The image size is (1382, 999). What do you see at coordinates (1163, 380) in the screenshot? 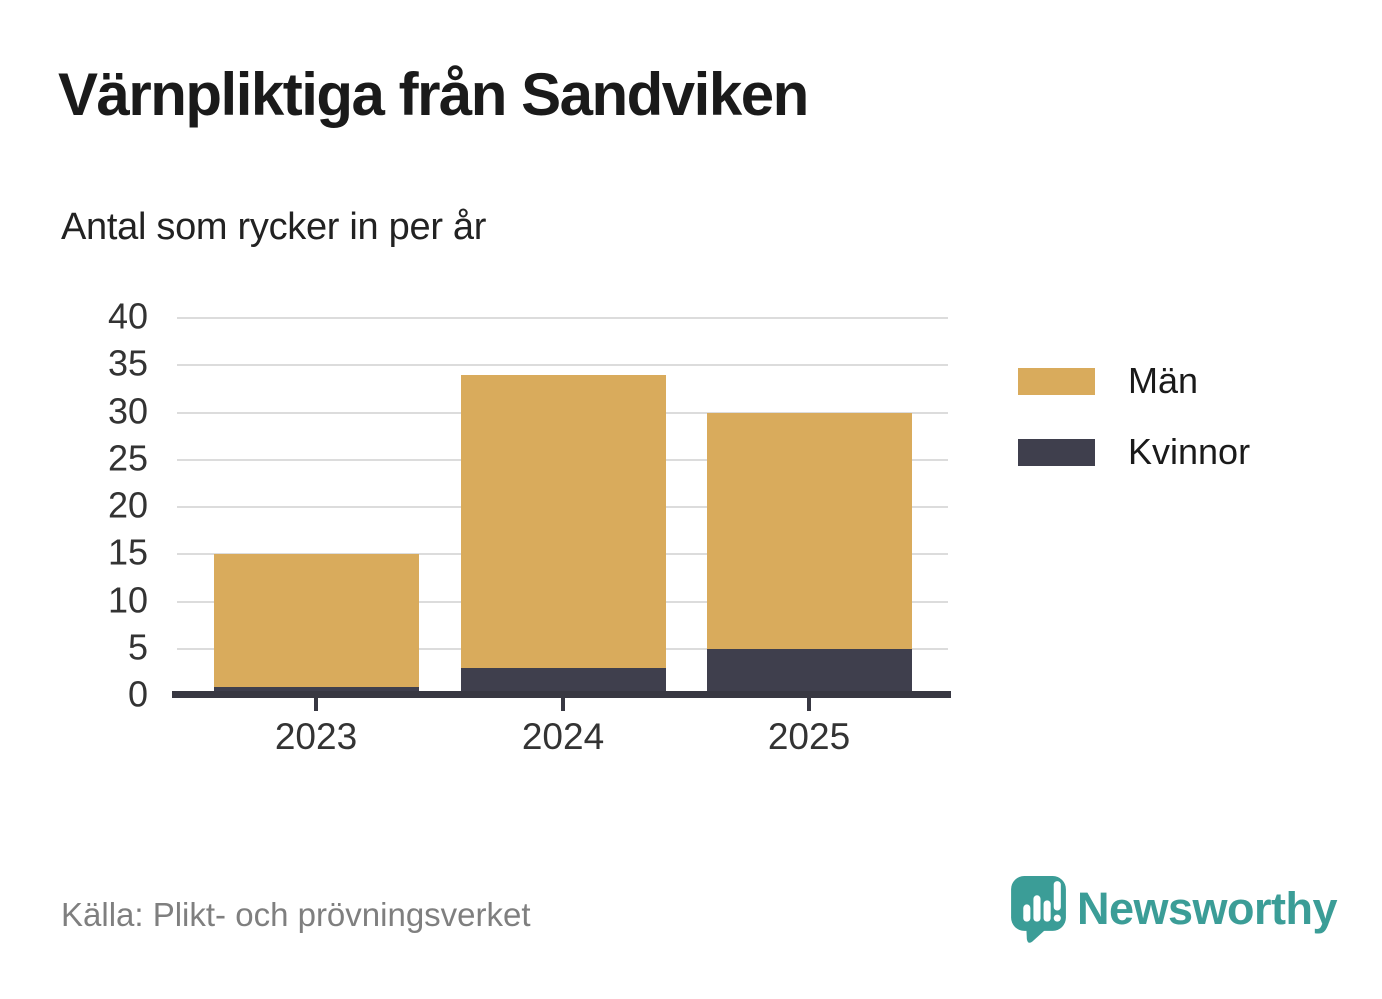
I see `legend-label-män: Män` at bounding box center [1163, 380].